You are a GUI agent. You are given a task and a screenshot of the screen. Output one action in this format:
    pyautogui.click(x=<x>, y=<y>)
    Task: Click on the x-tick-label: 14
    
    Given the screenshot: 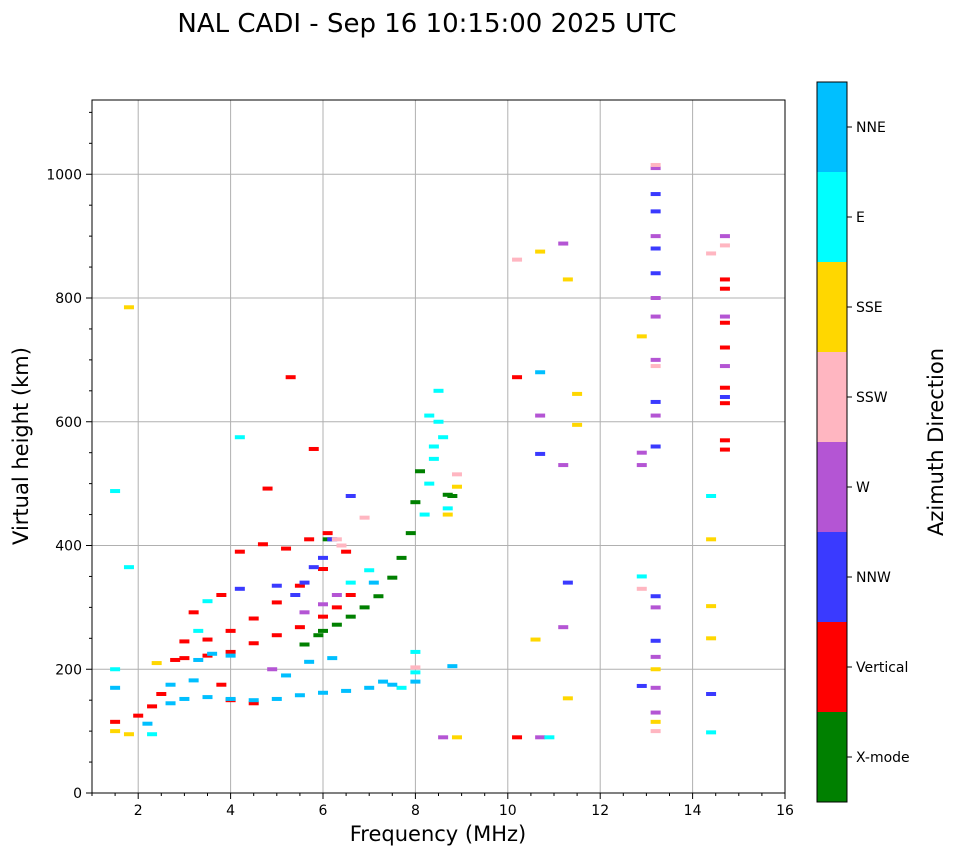 What is the action you would take?
    pyautogui.click(x=693, y=811)
    